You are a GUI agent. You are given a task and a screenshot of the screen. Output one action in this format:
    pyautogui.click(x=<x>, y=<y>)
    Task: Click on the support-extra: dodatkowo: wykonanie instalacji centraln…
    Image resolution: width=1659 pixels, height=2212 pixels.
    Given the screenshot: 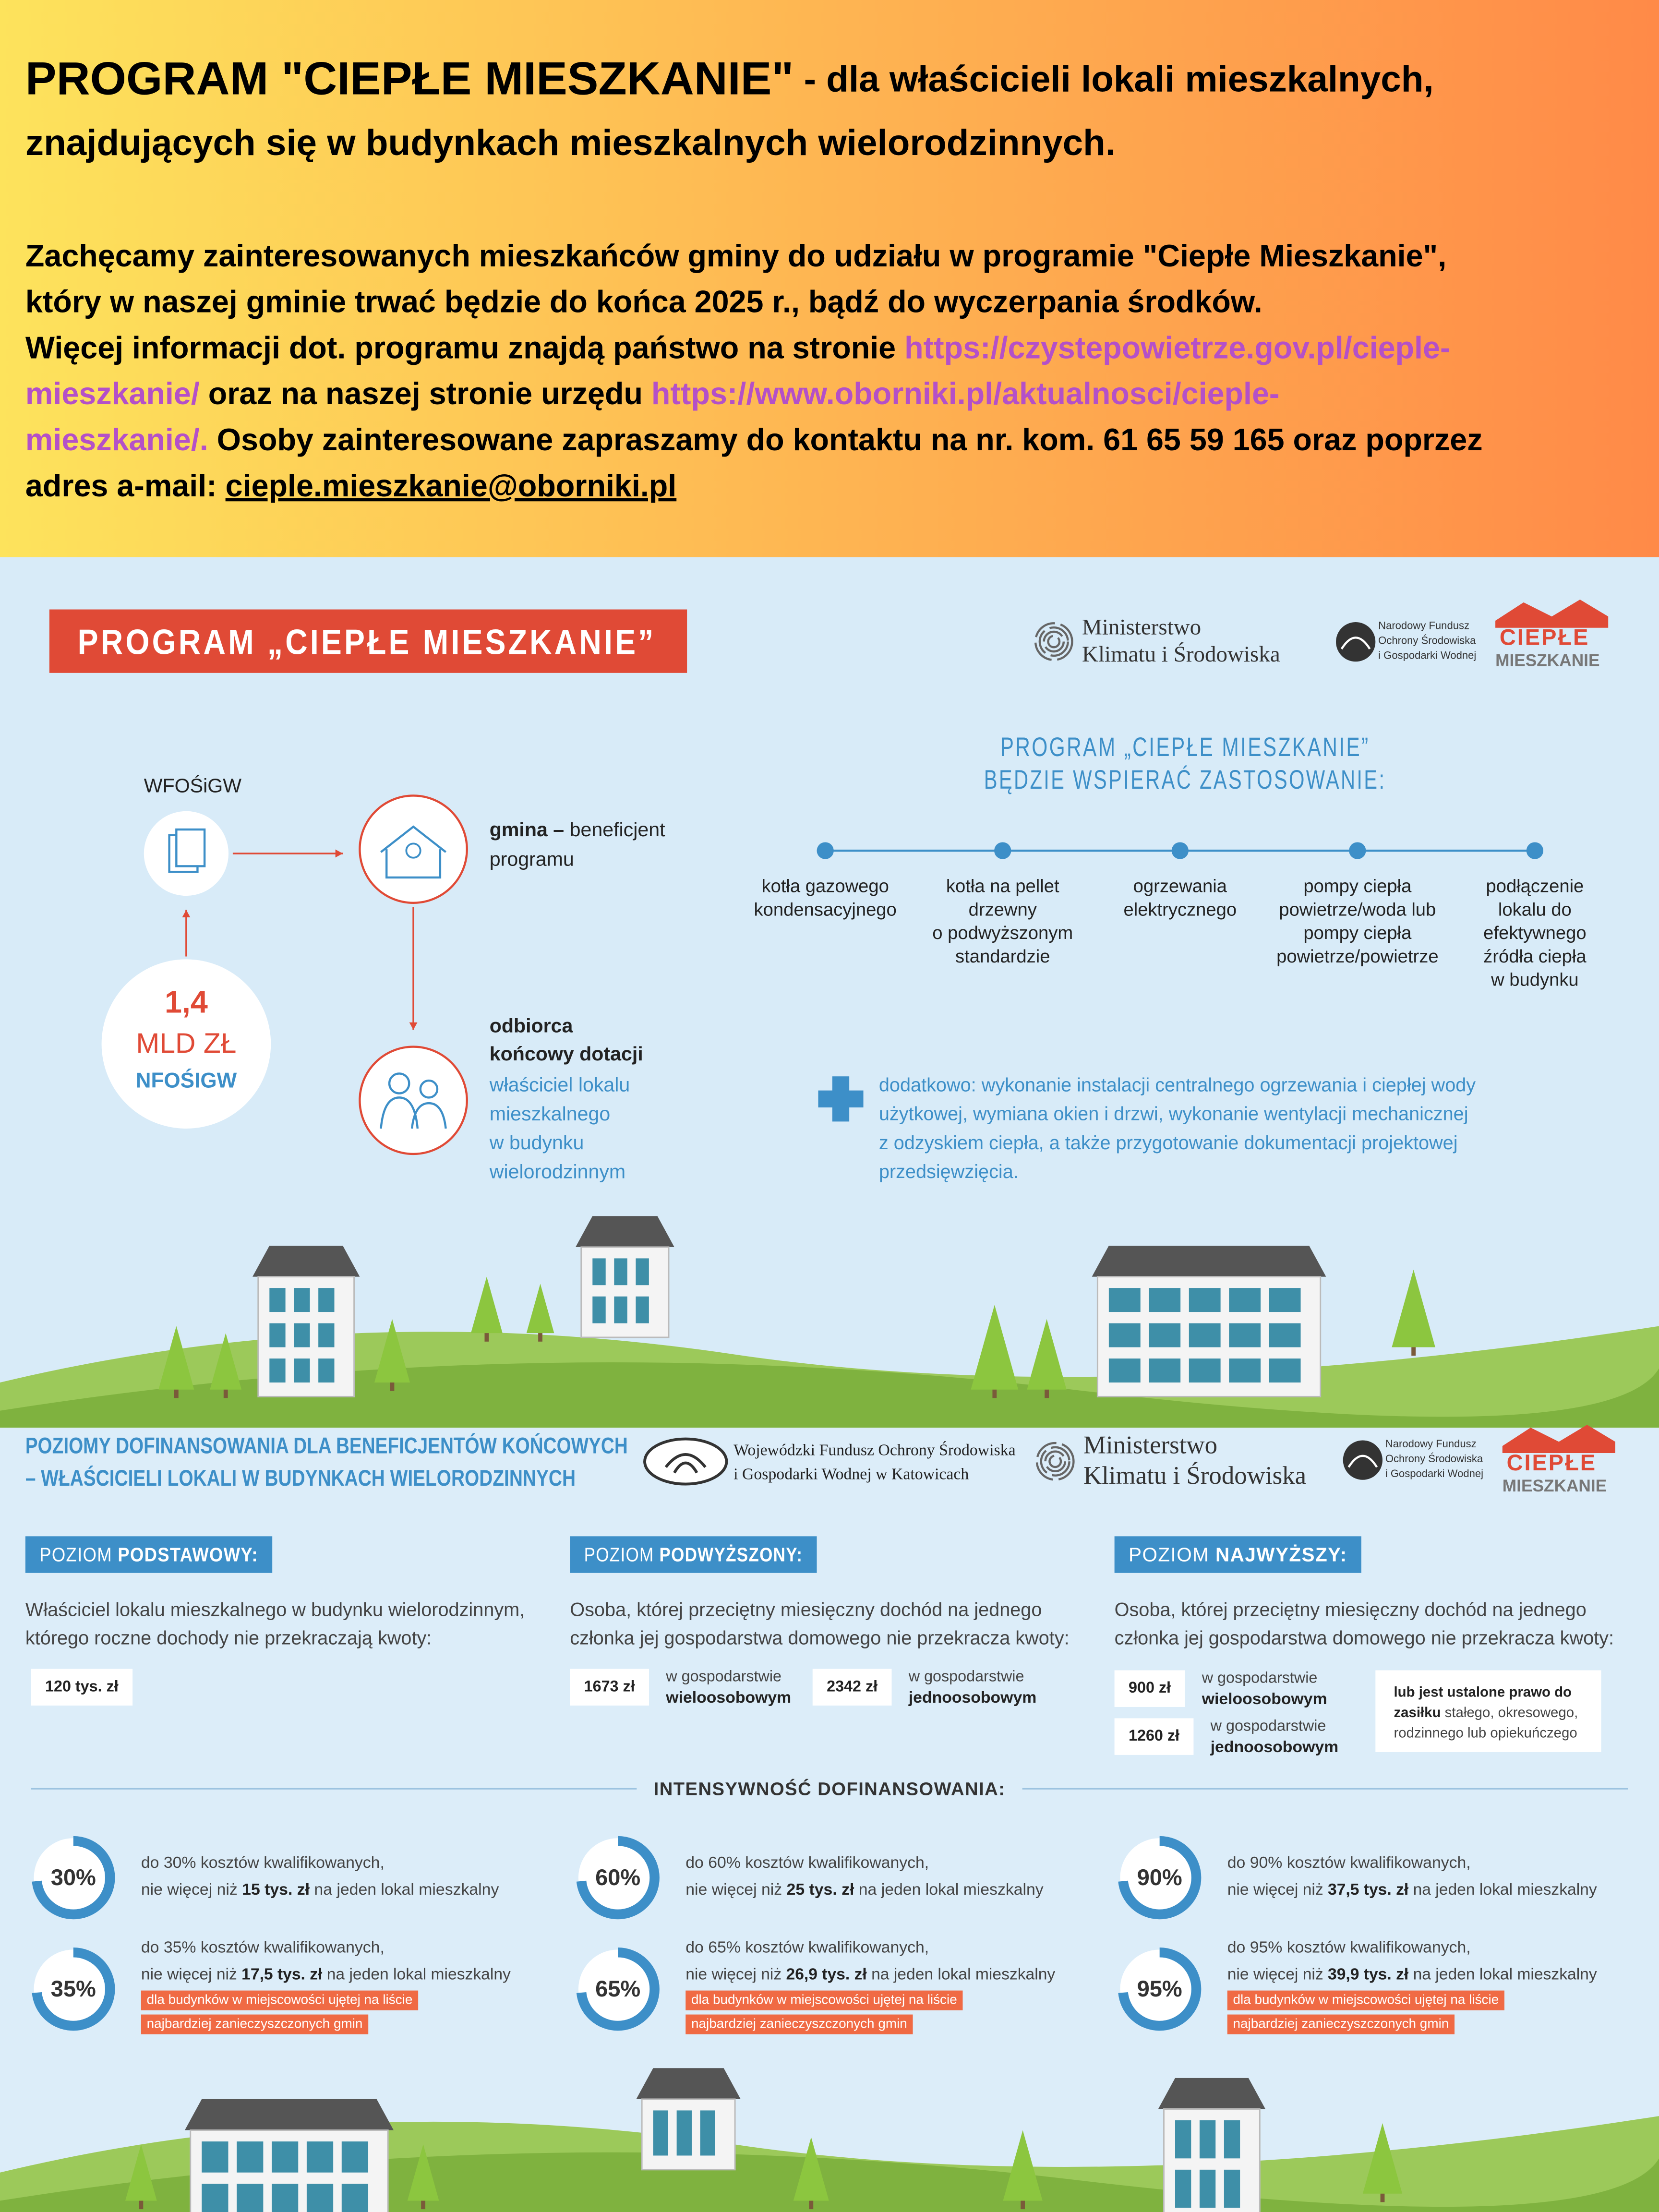 What is the action you would take?
    pyautogui.click(x=1177, y=1084)
    